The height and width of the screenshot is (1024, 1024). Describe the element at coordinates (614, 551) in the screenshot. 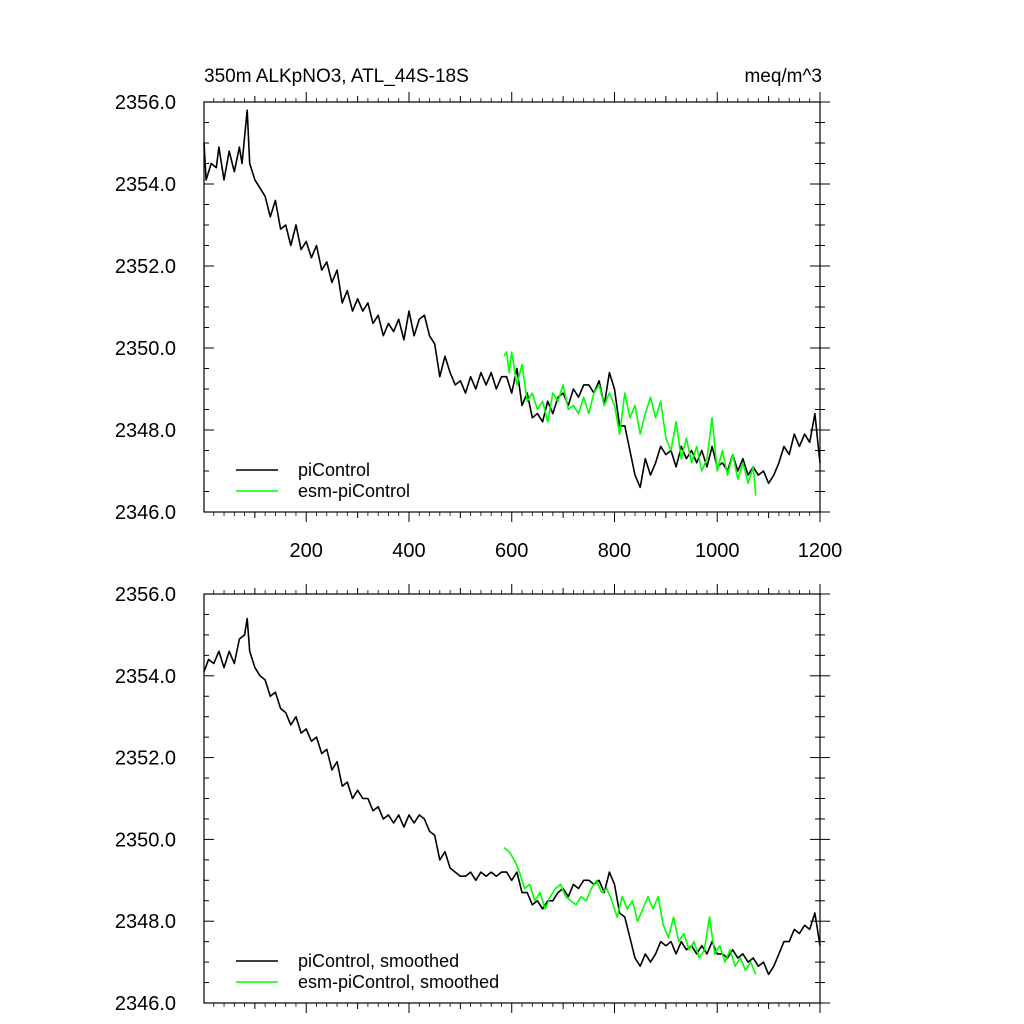

I see `x-tick-label: 800` at that location.